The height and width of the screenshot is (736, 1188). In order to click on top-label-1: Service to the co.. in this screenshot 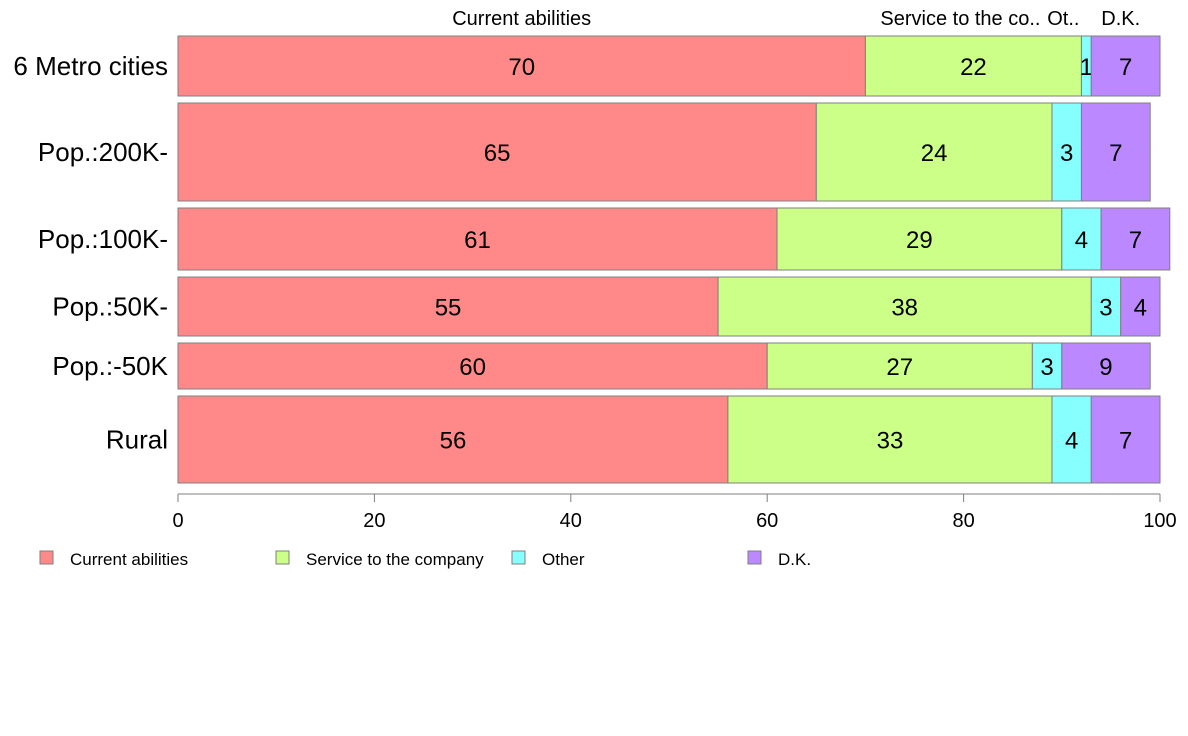, I will do `click(960, 19)`.